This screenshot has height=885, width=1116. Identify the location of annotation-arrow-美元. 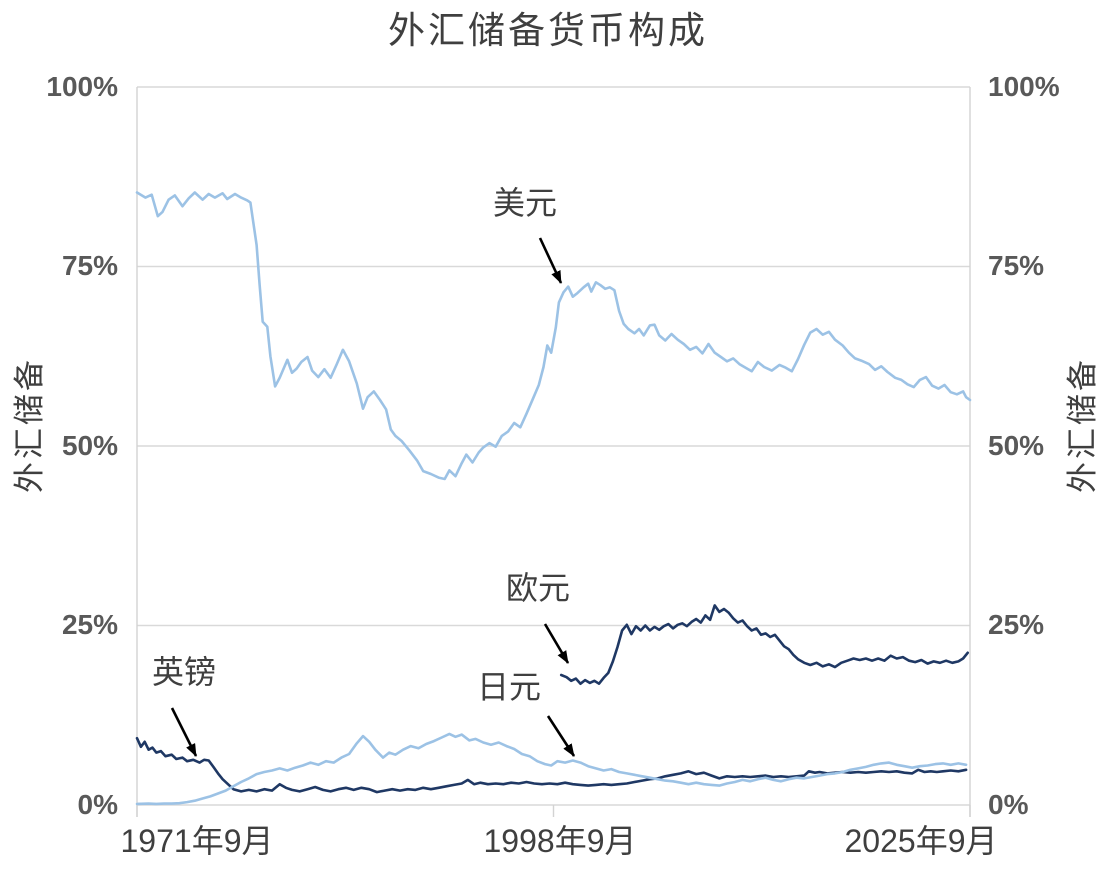
(550, 260).